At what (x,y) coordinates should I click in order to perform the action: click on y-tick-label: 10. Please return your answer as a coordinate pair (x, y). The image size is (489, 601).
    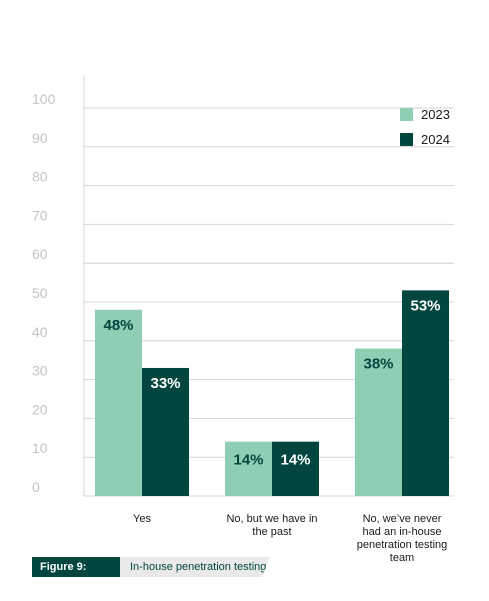
    Looking at the image, I should click on (40, 448).